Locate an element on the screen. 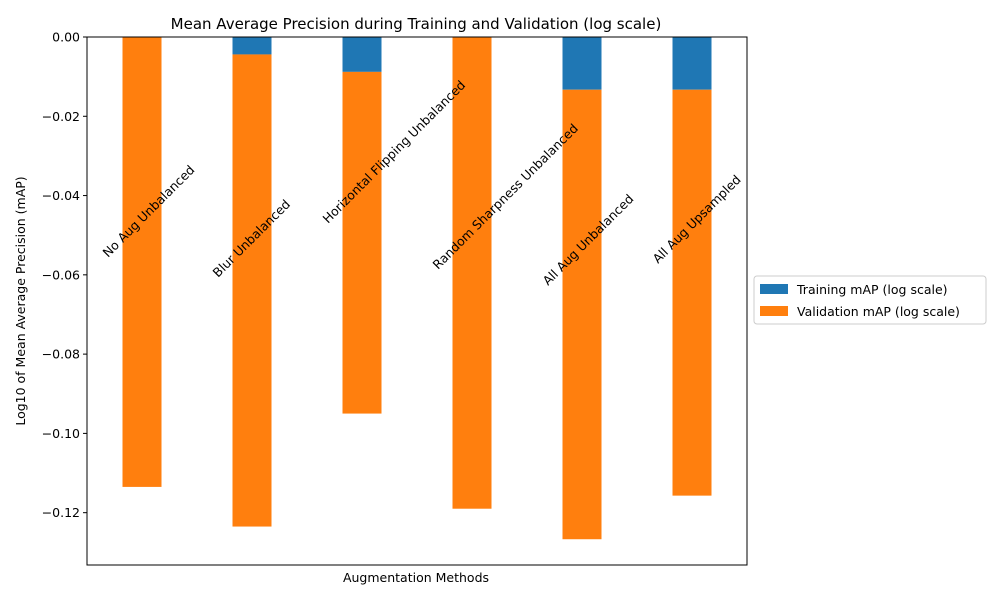 The height and width of the screenshot is (600, 1000). legend-swatch-training is located at coordinates (774, 289).